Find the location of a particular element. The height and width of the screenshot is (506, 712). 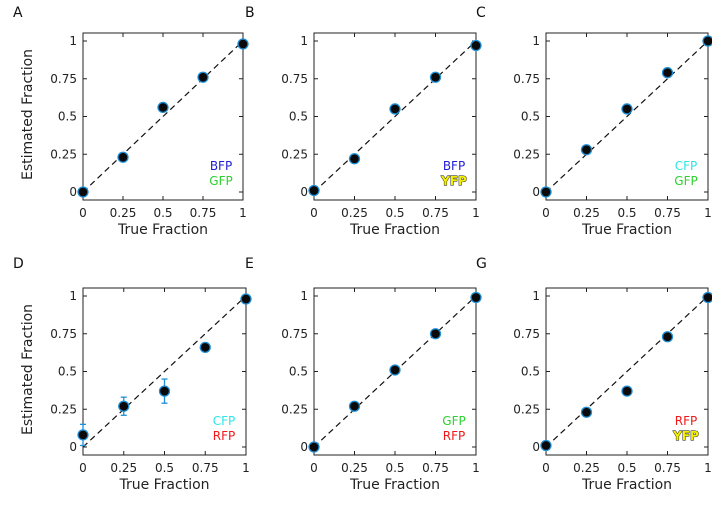

panel-letter: A is located at coordinates (18, 13).